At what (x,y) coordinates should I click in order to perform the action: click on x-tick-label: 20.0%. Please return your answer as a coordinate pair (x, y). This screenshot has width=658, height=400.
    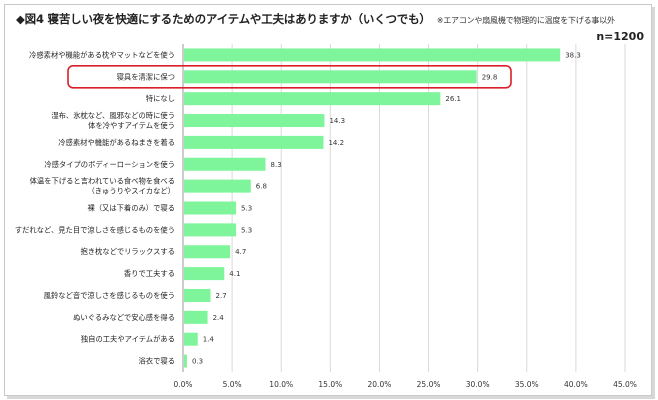
    Looking at the image, I should click on (380, 384).